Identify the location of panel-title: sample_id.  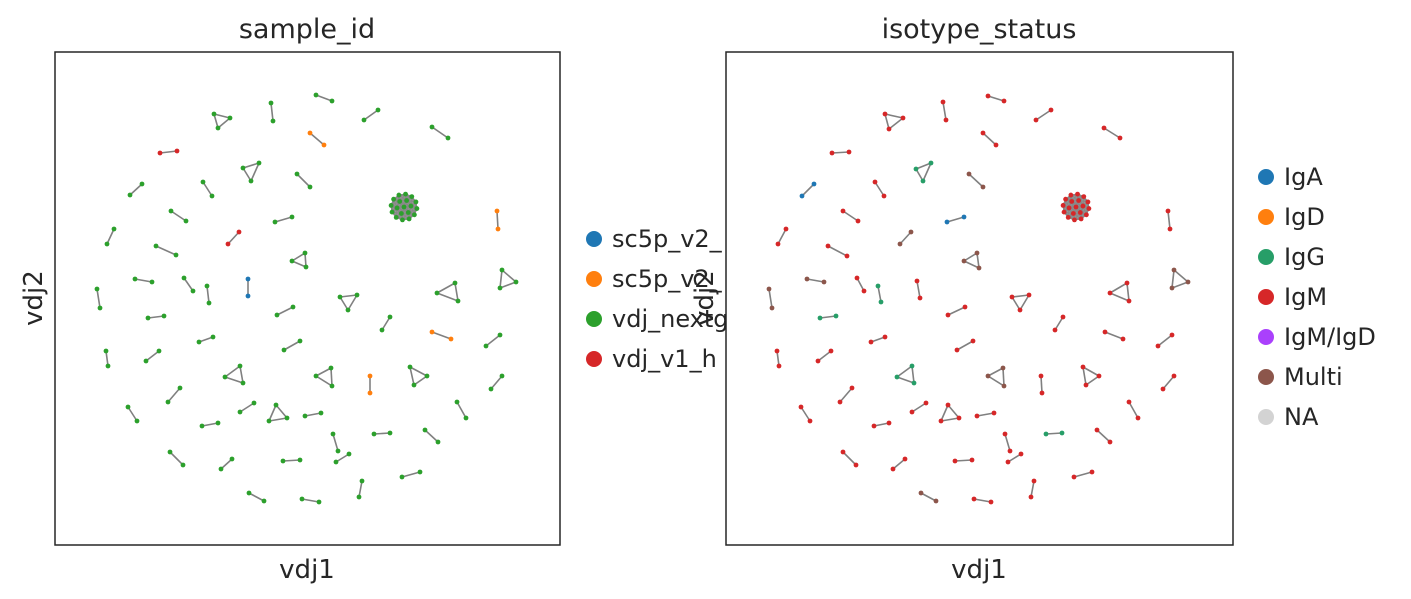
(307, 29).